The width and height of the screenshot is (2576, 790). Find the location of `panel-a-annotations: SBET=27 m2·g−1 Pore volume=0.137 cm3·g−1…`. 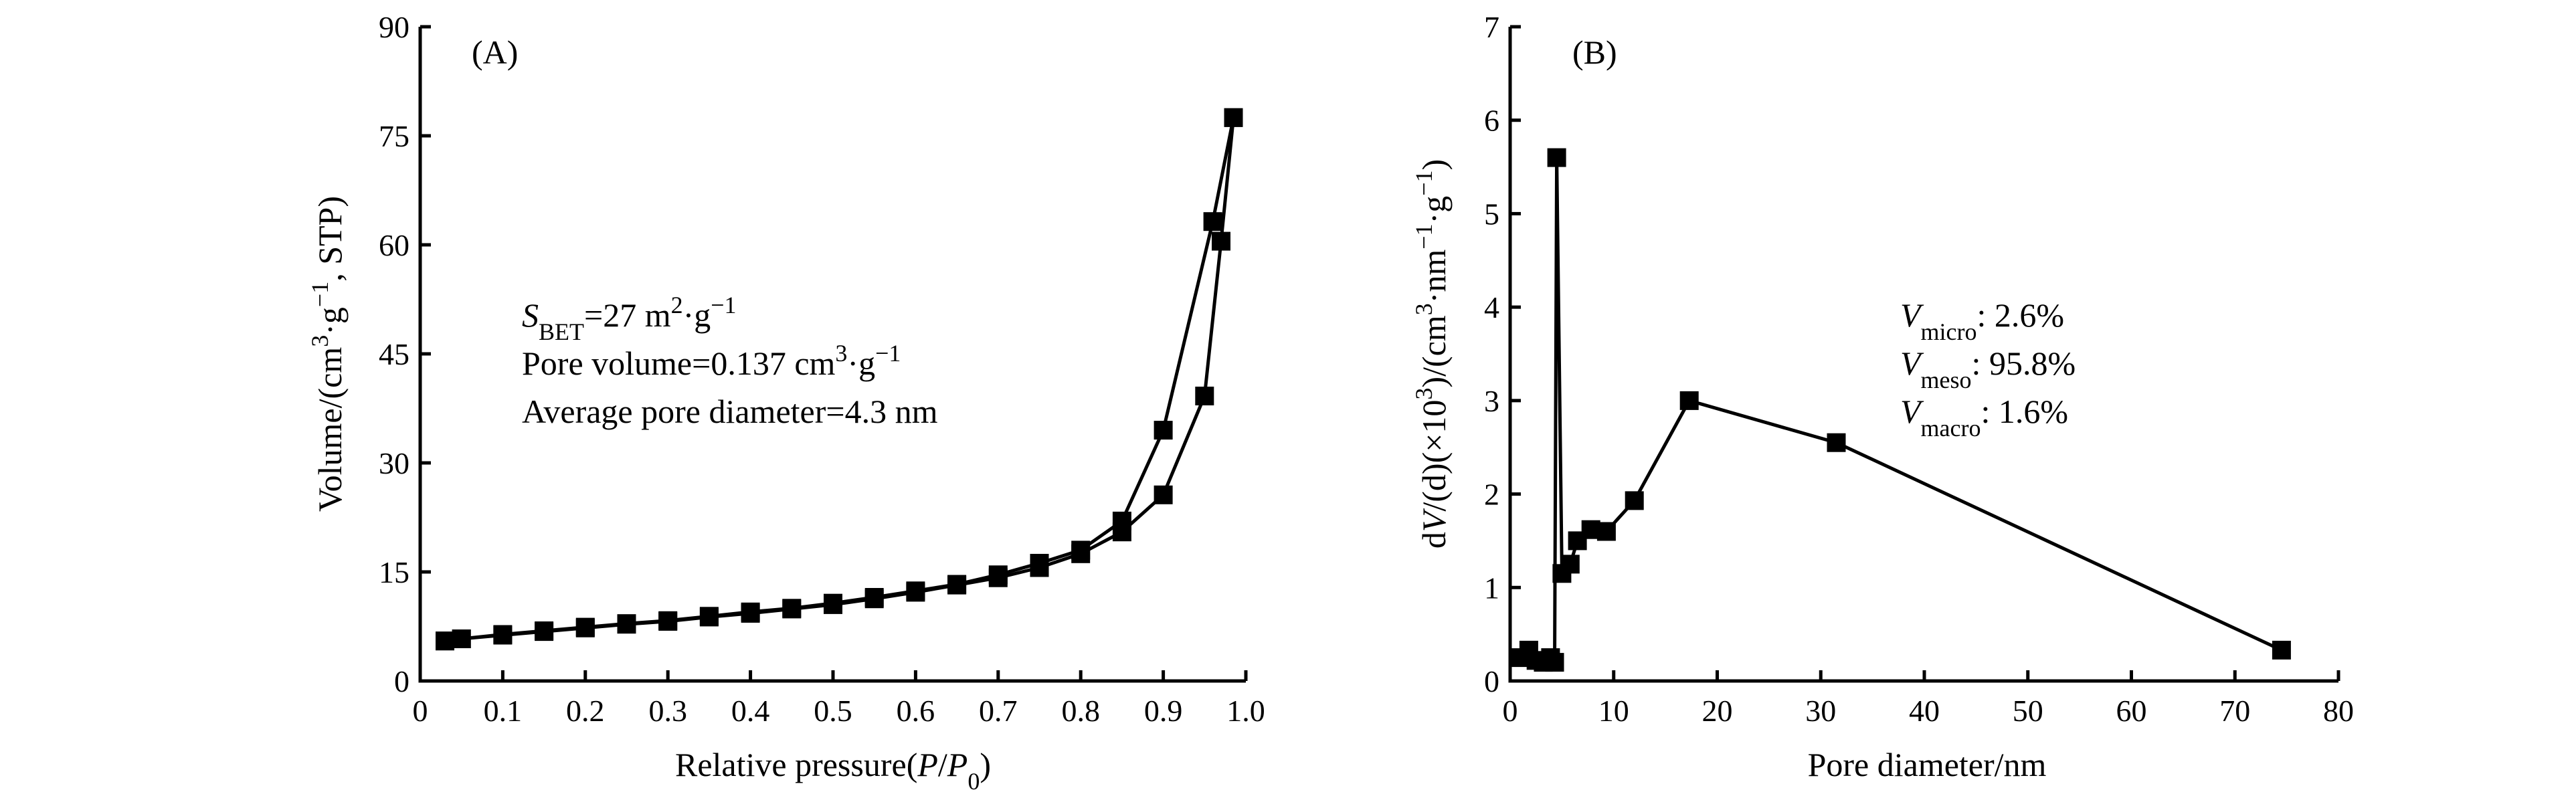

panel-a-annotations: SBET=27 m2·g−1 Pore volume=0.137 cm3·g−1… is located at coordinates (730, 361).